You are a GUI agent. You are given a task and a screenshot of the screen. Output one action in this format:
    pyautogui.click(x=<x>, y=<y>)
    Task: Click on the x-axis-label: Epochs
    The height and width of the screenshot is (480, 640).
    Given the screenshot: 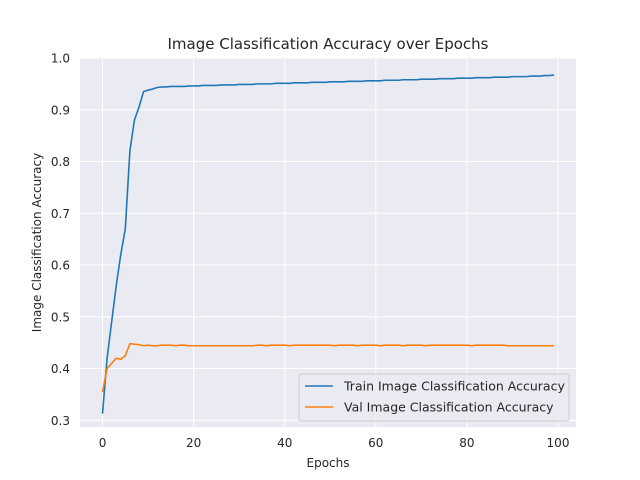 What is the action you would take?
    pyautogui.click(x=328, y=463)
    